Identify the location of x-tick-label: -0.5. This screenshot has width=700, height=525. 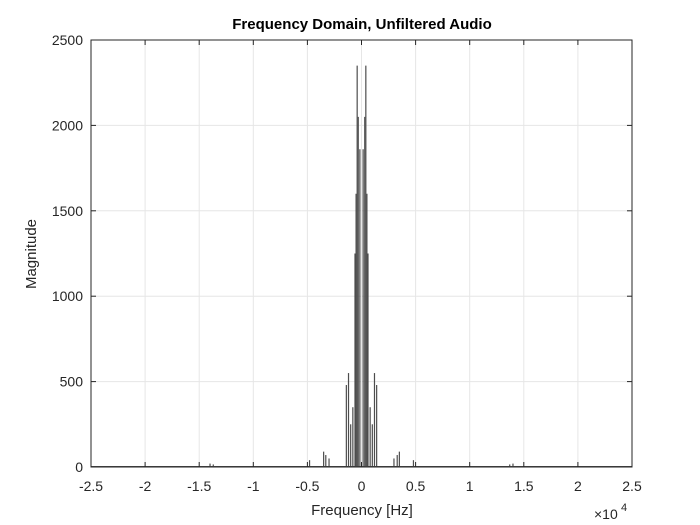
(307, 486).